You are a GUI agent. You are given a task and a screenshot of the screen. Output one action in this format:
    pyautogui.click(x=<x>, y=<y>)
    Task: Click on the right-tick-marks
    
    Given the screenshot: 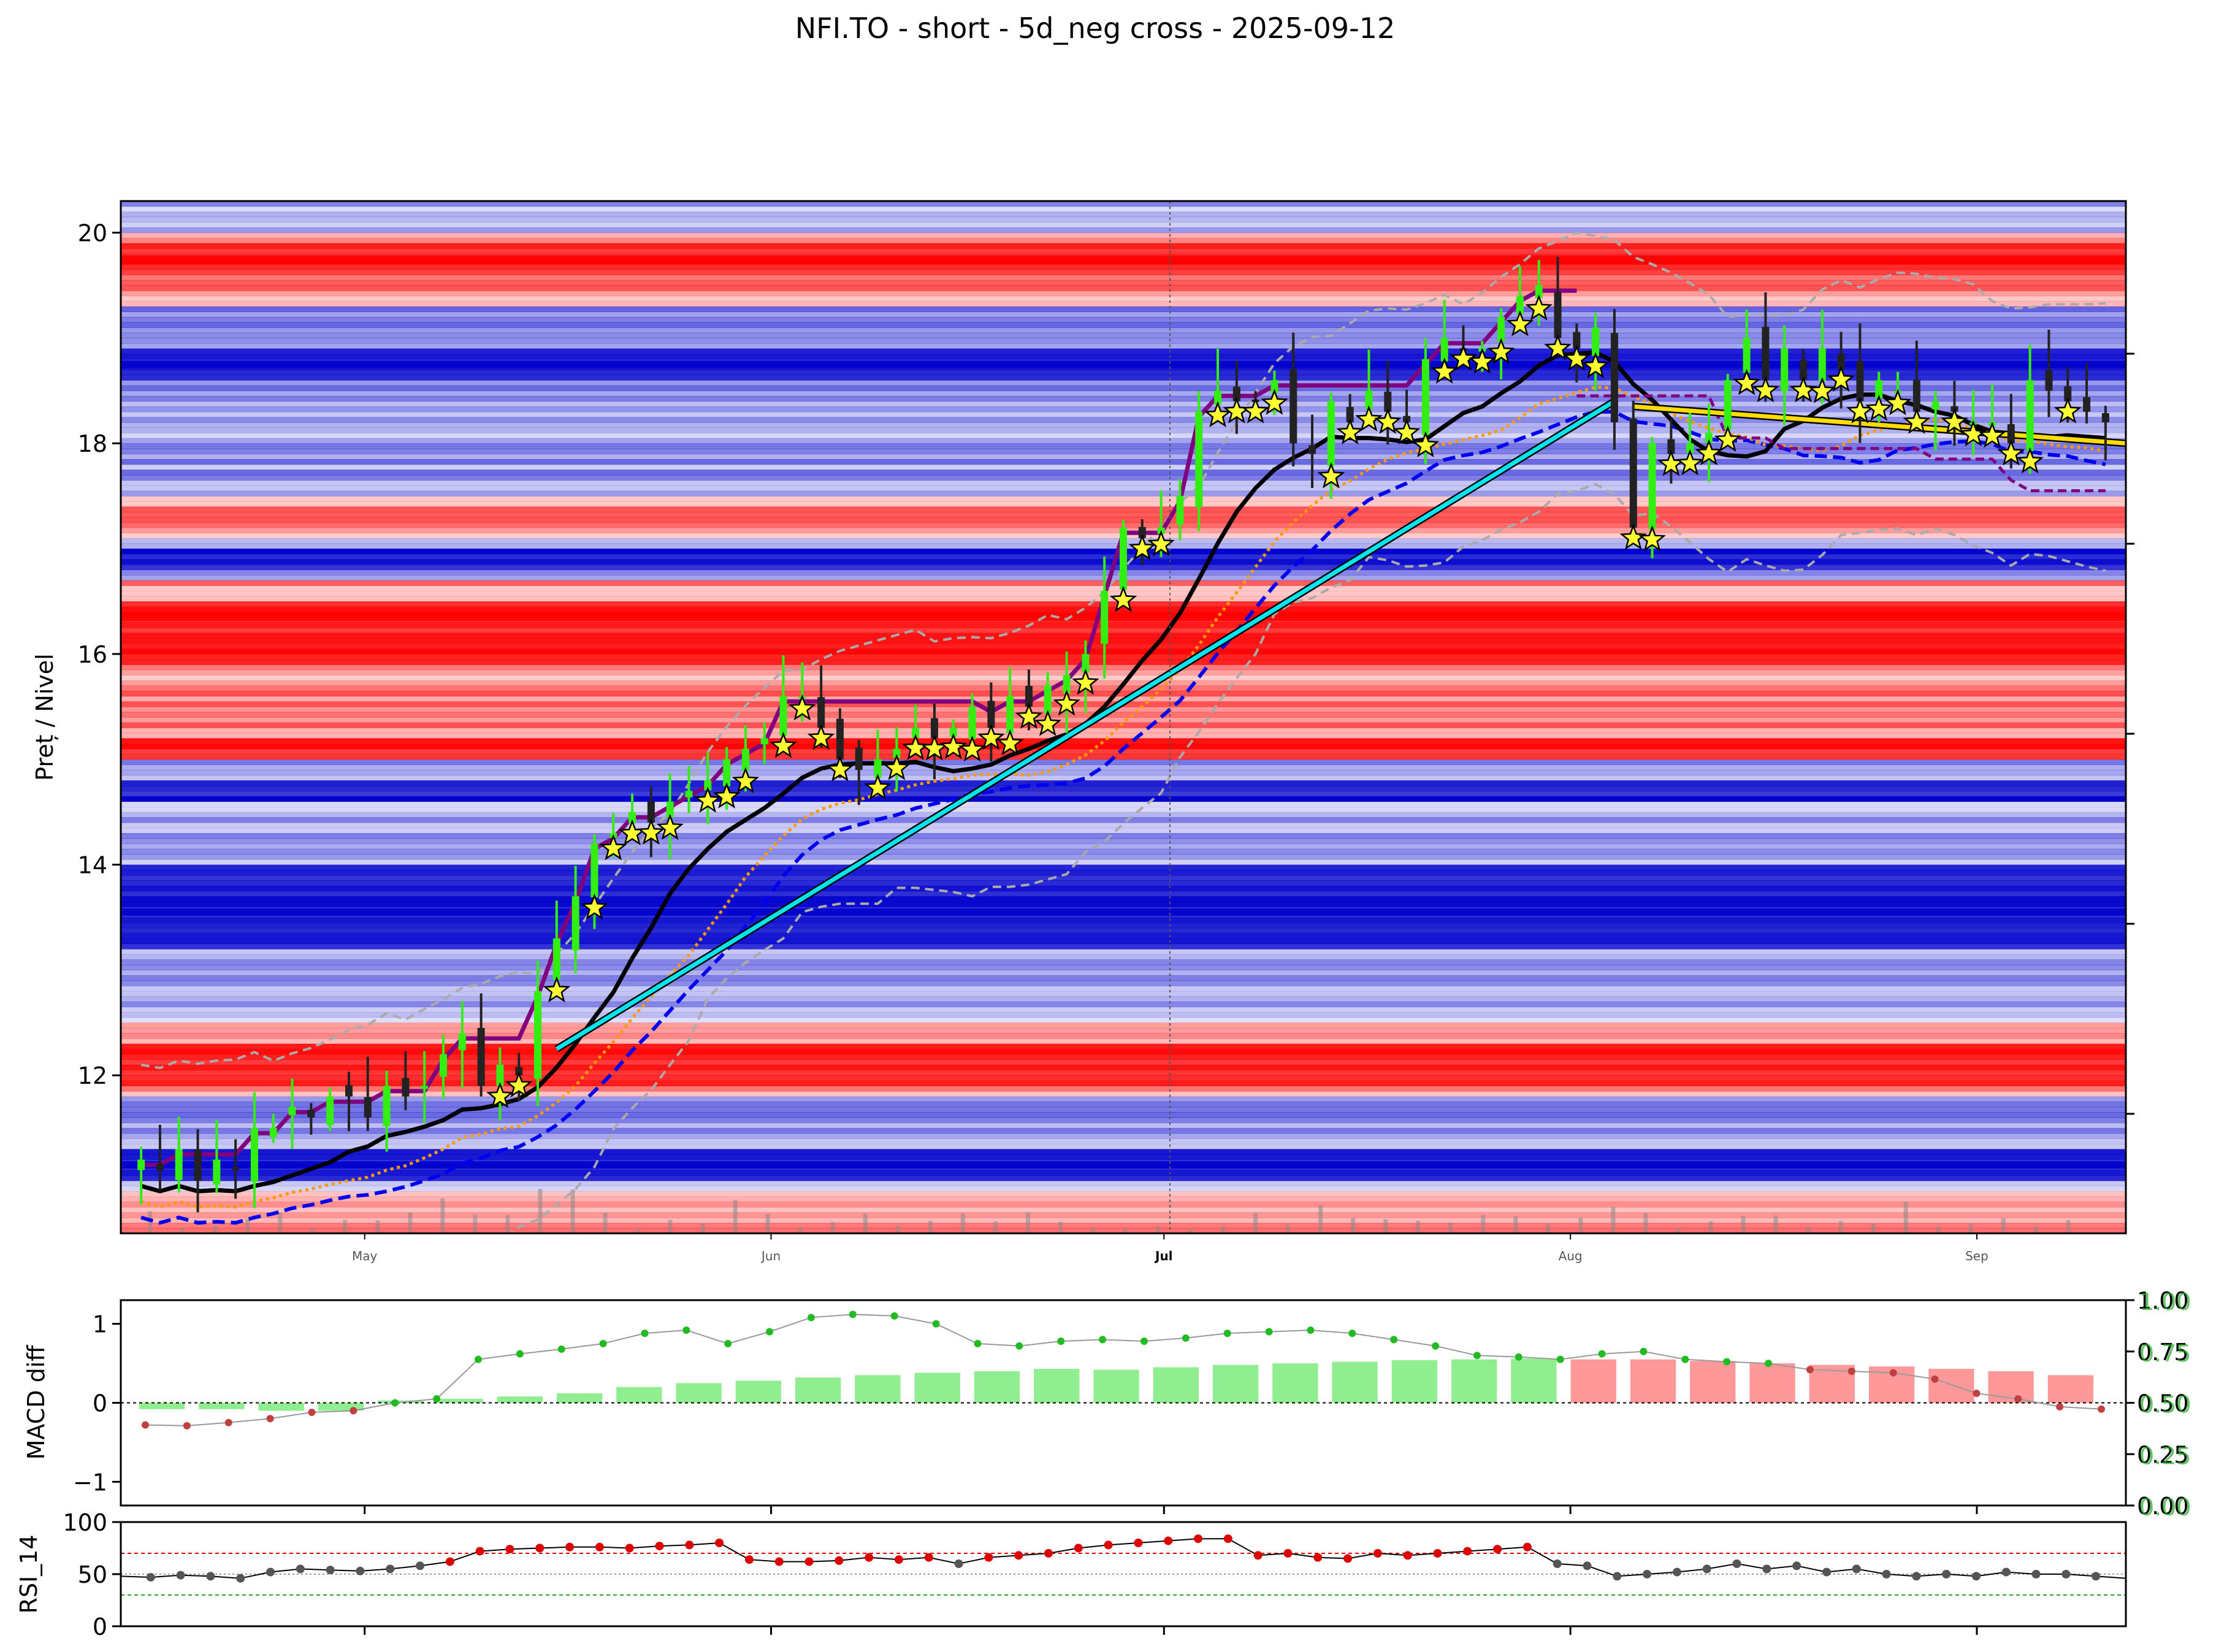 What is the action you would take?
    pyautogui.click(x=2130, y=734)
    